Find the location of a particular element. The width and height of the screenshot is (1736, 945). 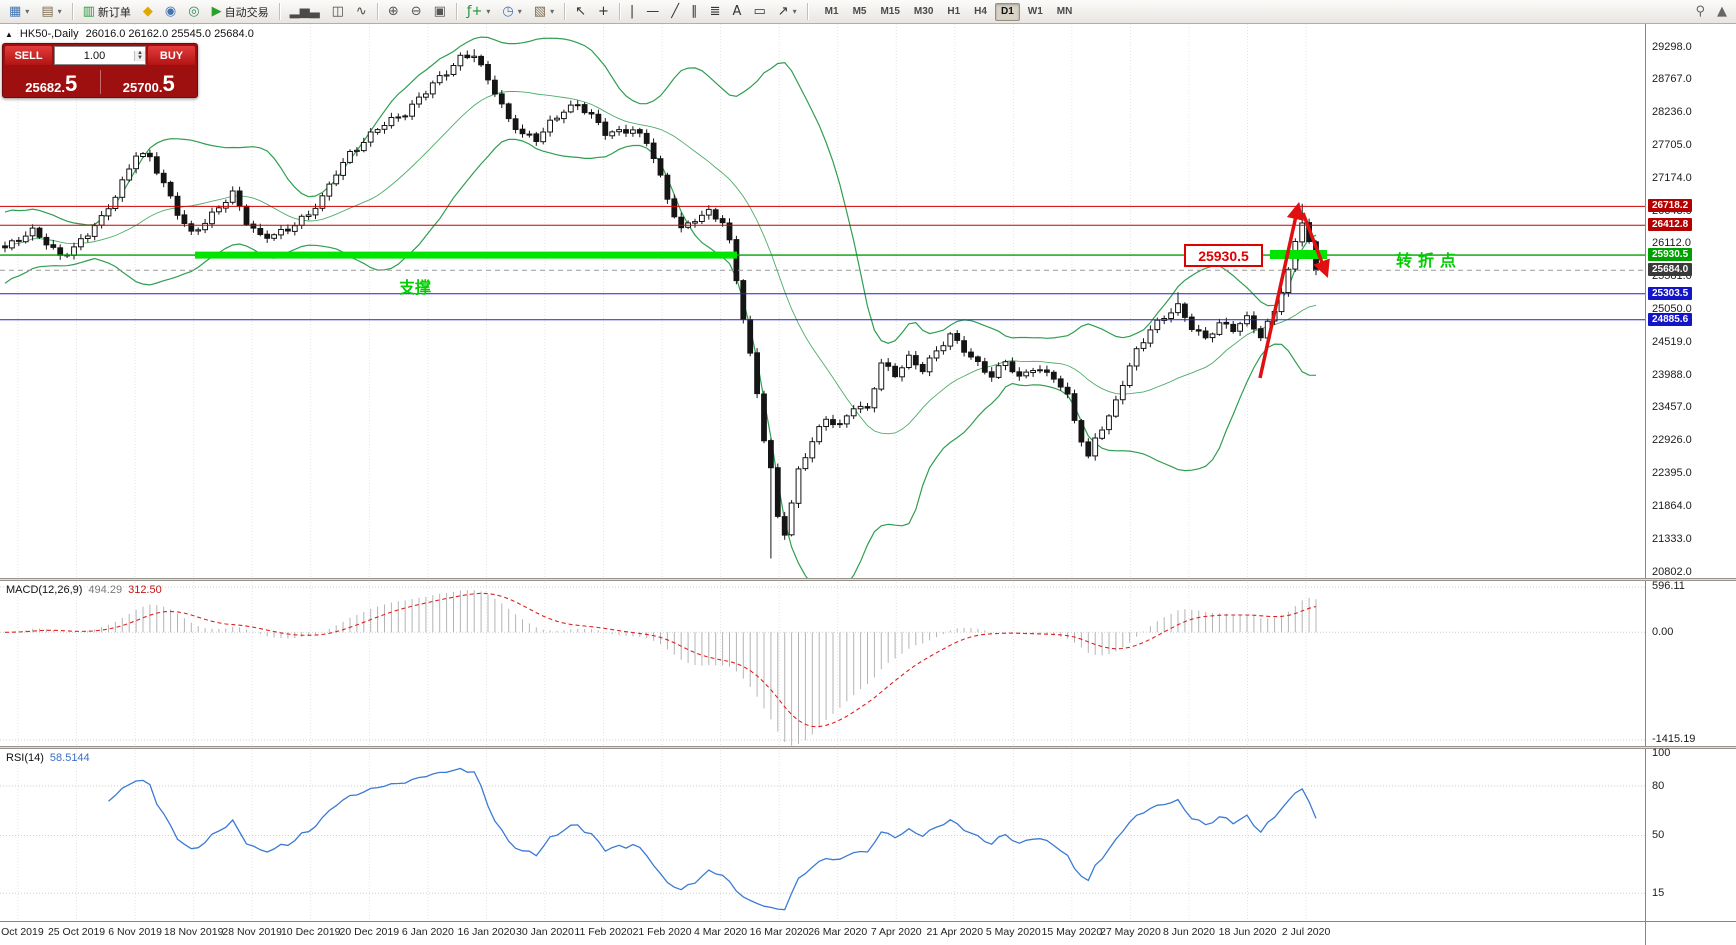

timeframe-m15: M15 is located at coordinates (890, 11).